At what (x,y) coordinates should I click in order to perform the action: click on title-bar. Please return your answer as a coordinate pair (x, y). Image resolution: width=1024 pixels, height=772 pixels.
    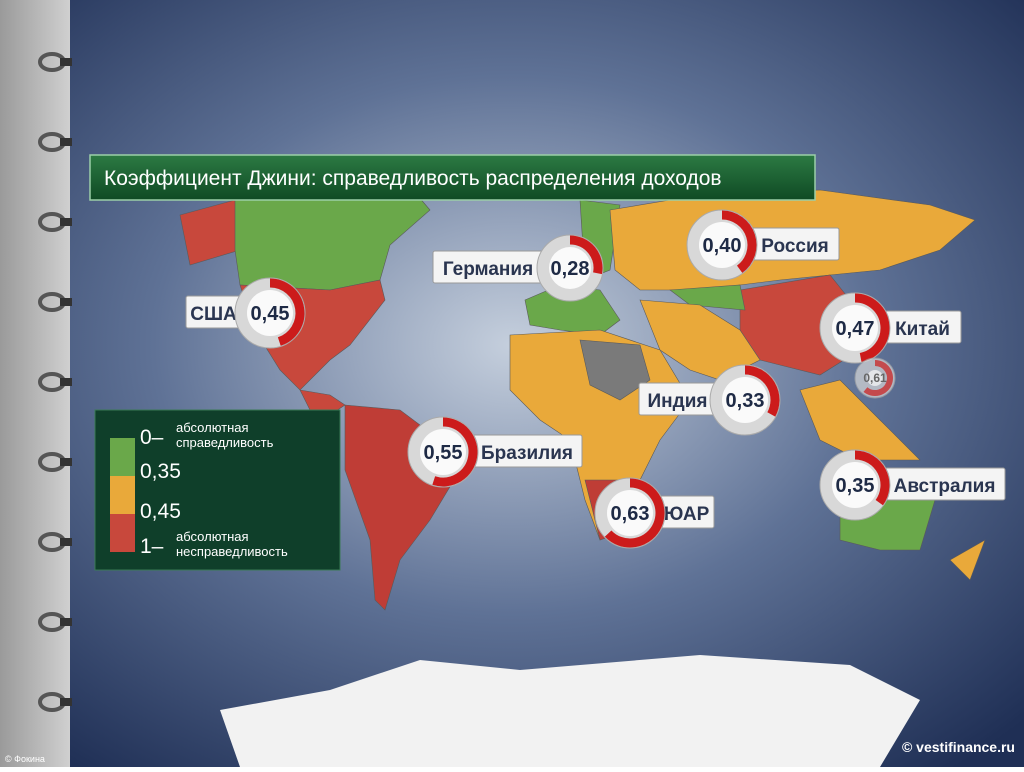
    Looking at the image, I should click on (452, 177).